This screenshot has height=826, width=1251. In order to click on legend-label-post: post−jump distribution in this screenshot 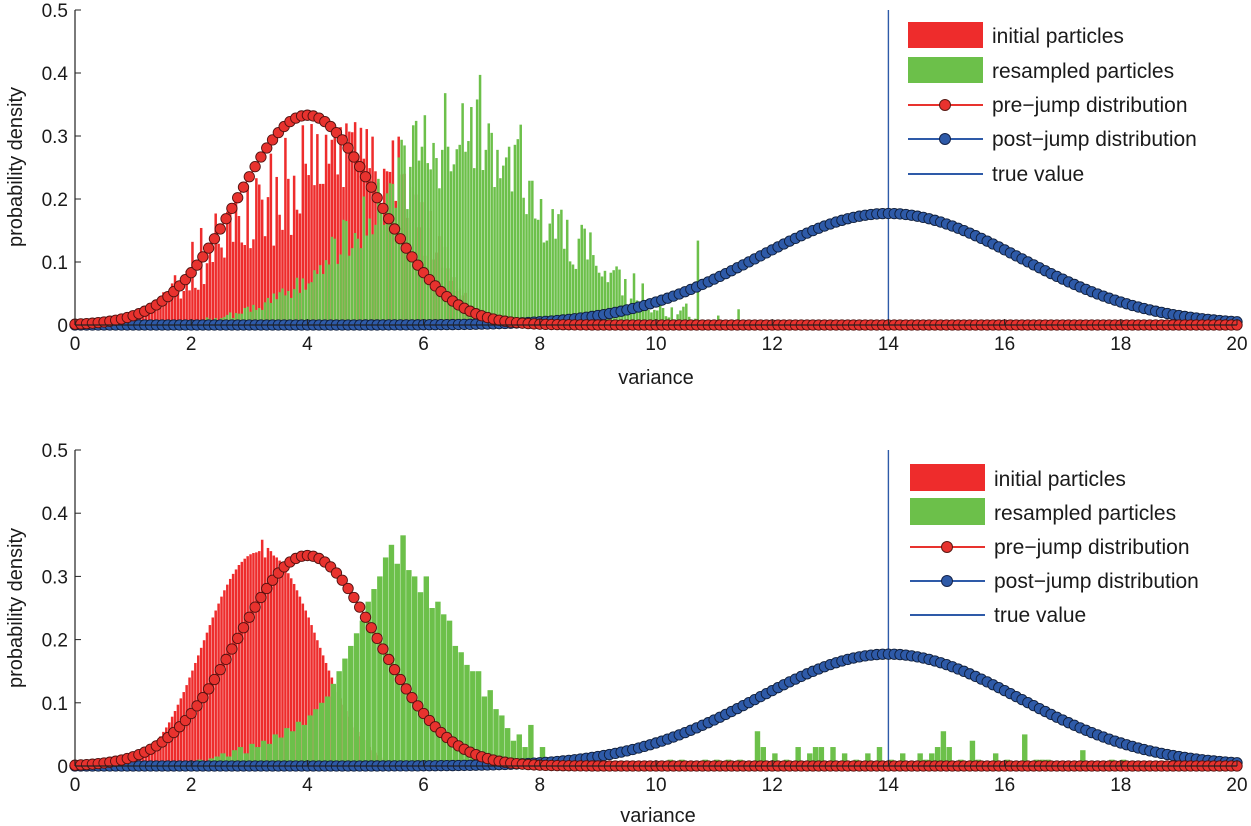, I will do `click(1096, 581)`.